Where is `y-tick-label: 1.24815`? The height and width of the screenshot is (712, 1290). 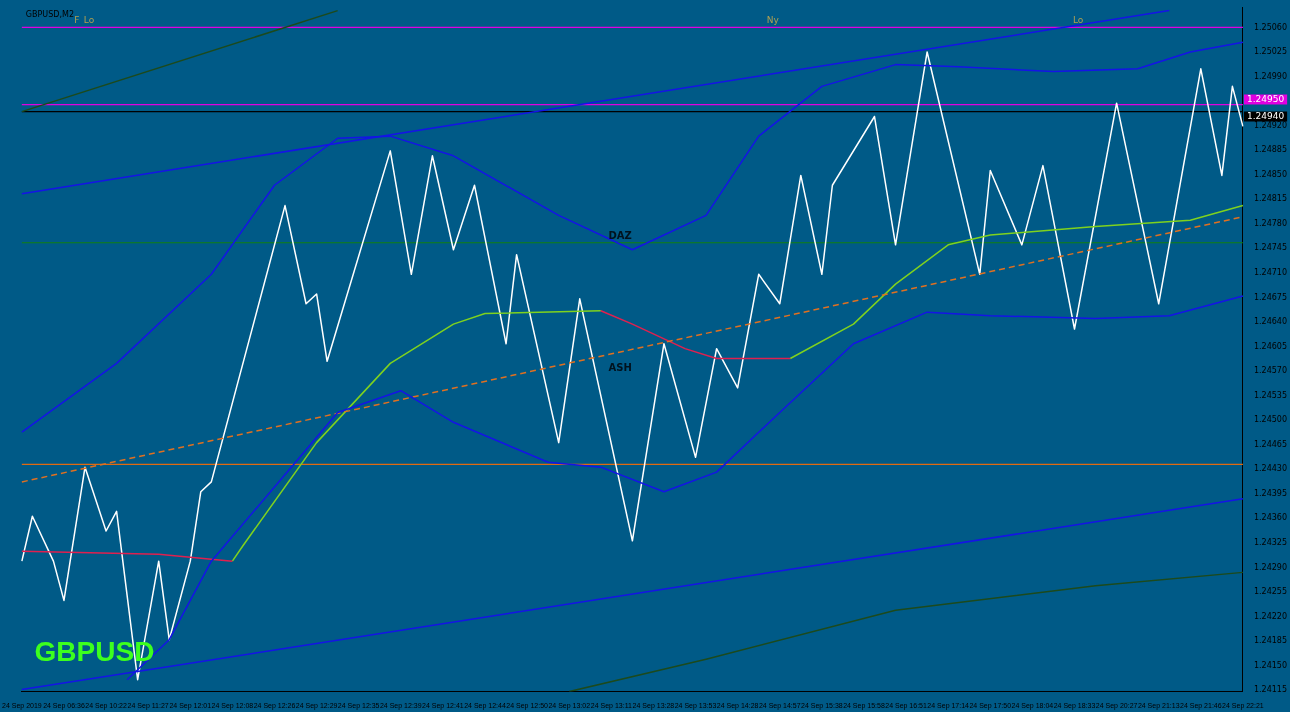
y-tick-label: 1.24815 is located at coordinates (1270, 199).